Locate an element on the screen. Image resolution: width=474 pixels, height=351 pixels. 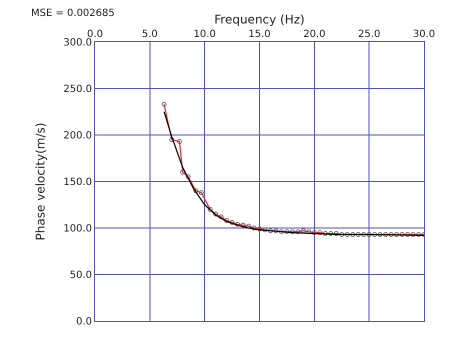
x-tick-label: 25.0 is located at coordinates (369, 34).